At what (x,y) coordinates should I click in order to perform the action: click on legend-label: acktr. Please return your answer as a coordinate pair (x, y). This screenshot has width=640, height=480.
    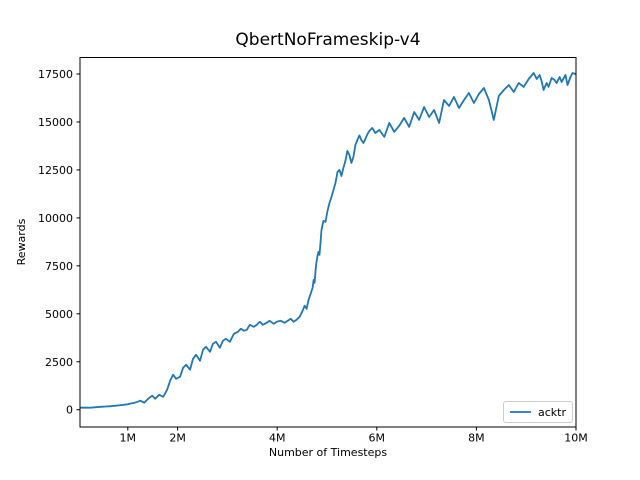
    Looking at the image, I should click on (552, 412).